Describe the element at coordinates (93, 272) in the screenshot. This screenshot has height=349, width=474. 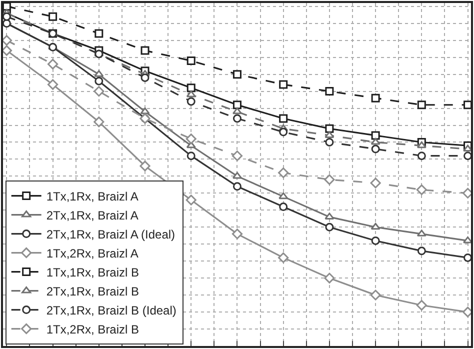
I see `legend-label: 1Tx,1Rx, Braizl B` at that location.